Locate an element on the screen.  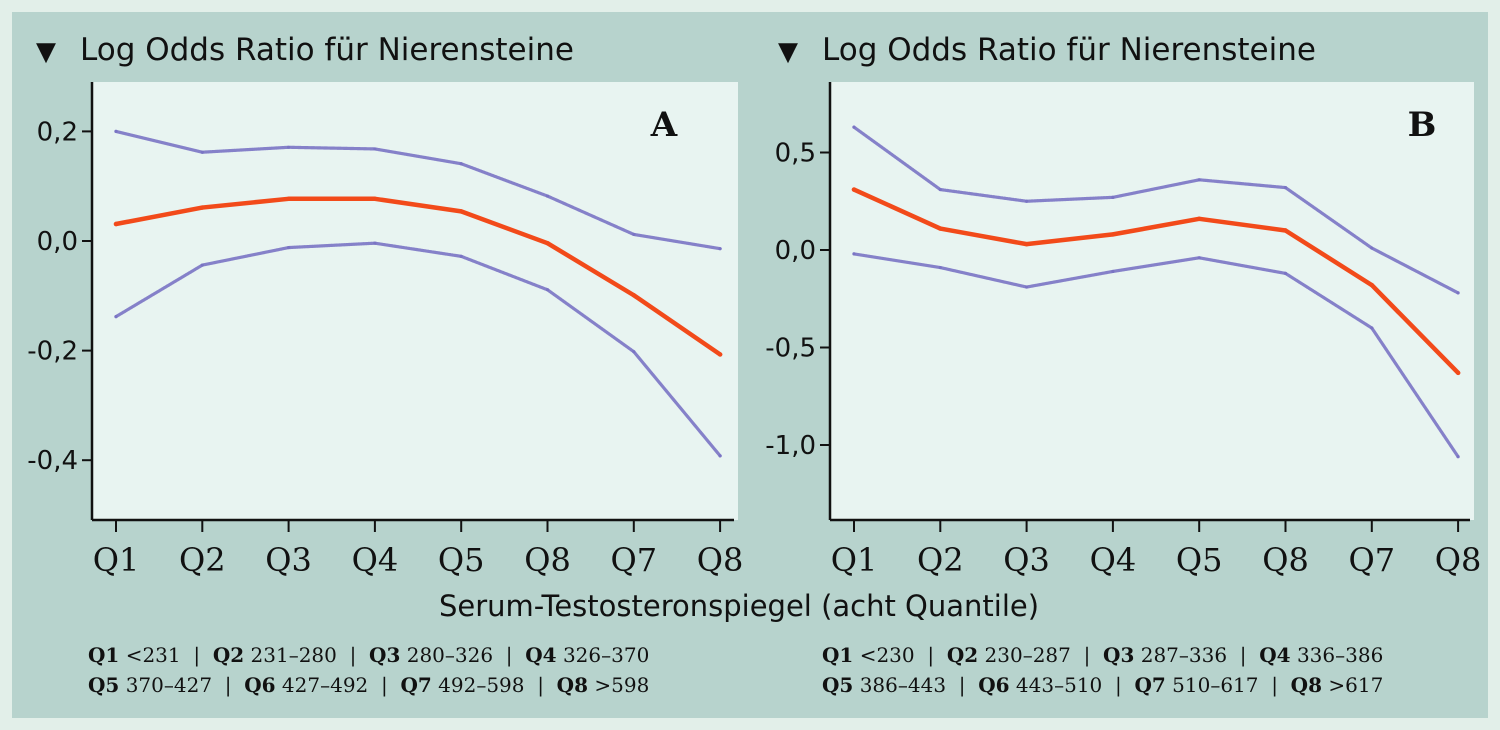
panel-label-a: A is located at coordinates (664, 125).